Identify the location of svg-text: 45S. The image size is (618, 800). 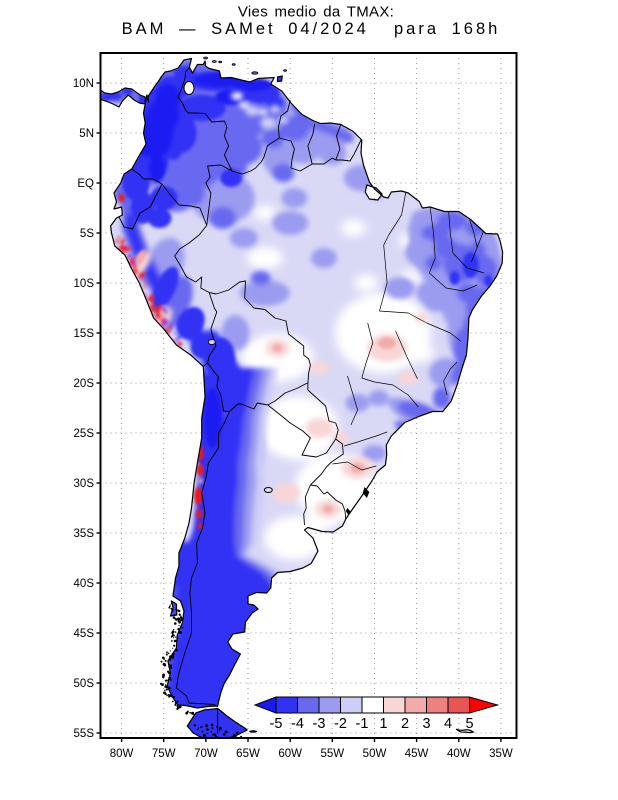
(84, 634).